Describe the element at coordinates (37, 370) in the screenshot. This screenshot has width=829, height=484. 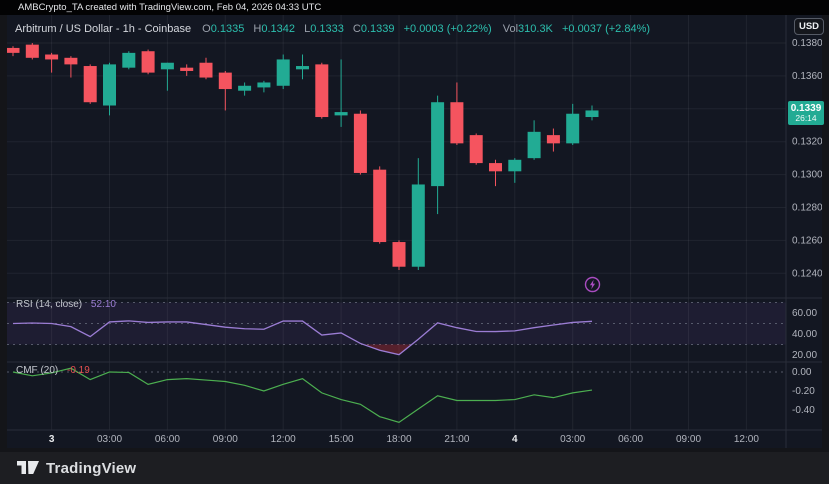
I see `cmf-title: CMF (20)` at that location.